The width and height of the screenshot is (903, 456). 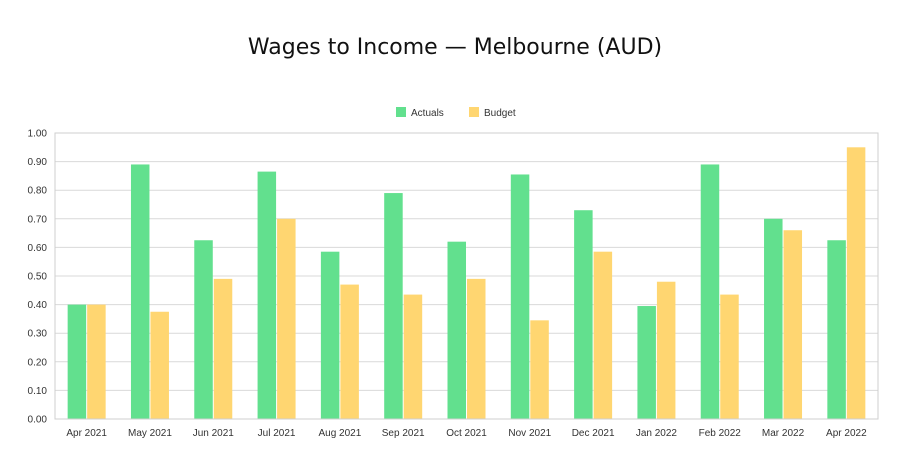 I want to click on y-tick-label: 0.50, so click(x=38, y=277).